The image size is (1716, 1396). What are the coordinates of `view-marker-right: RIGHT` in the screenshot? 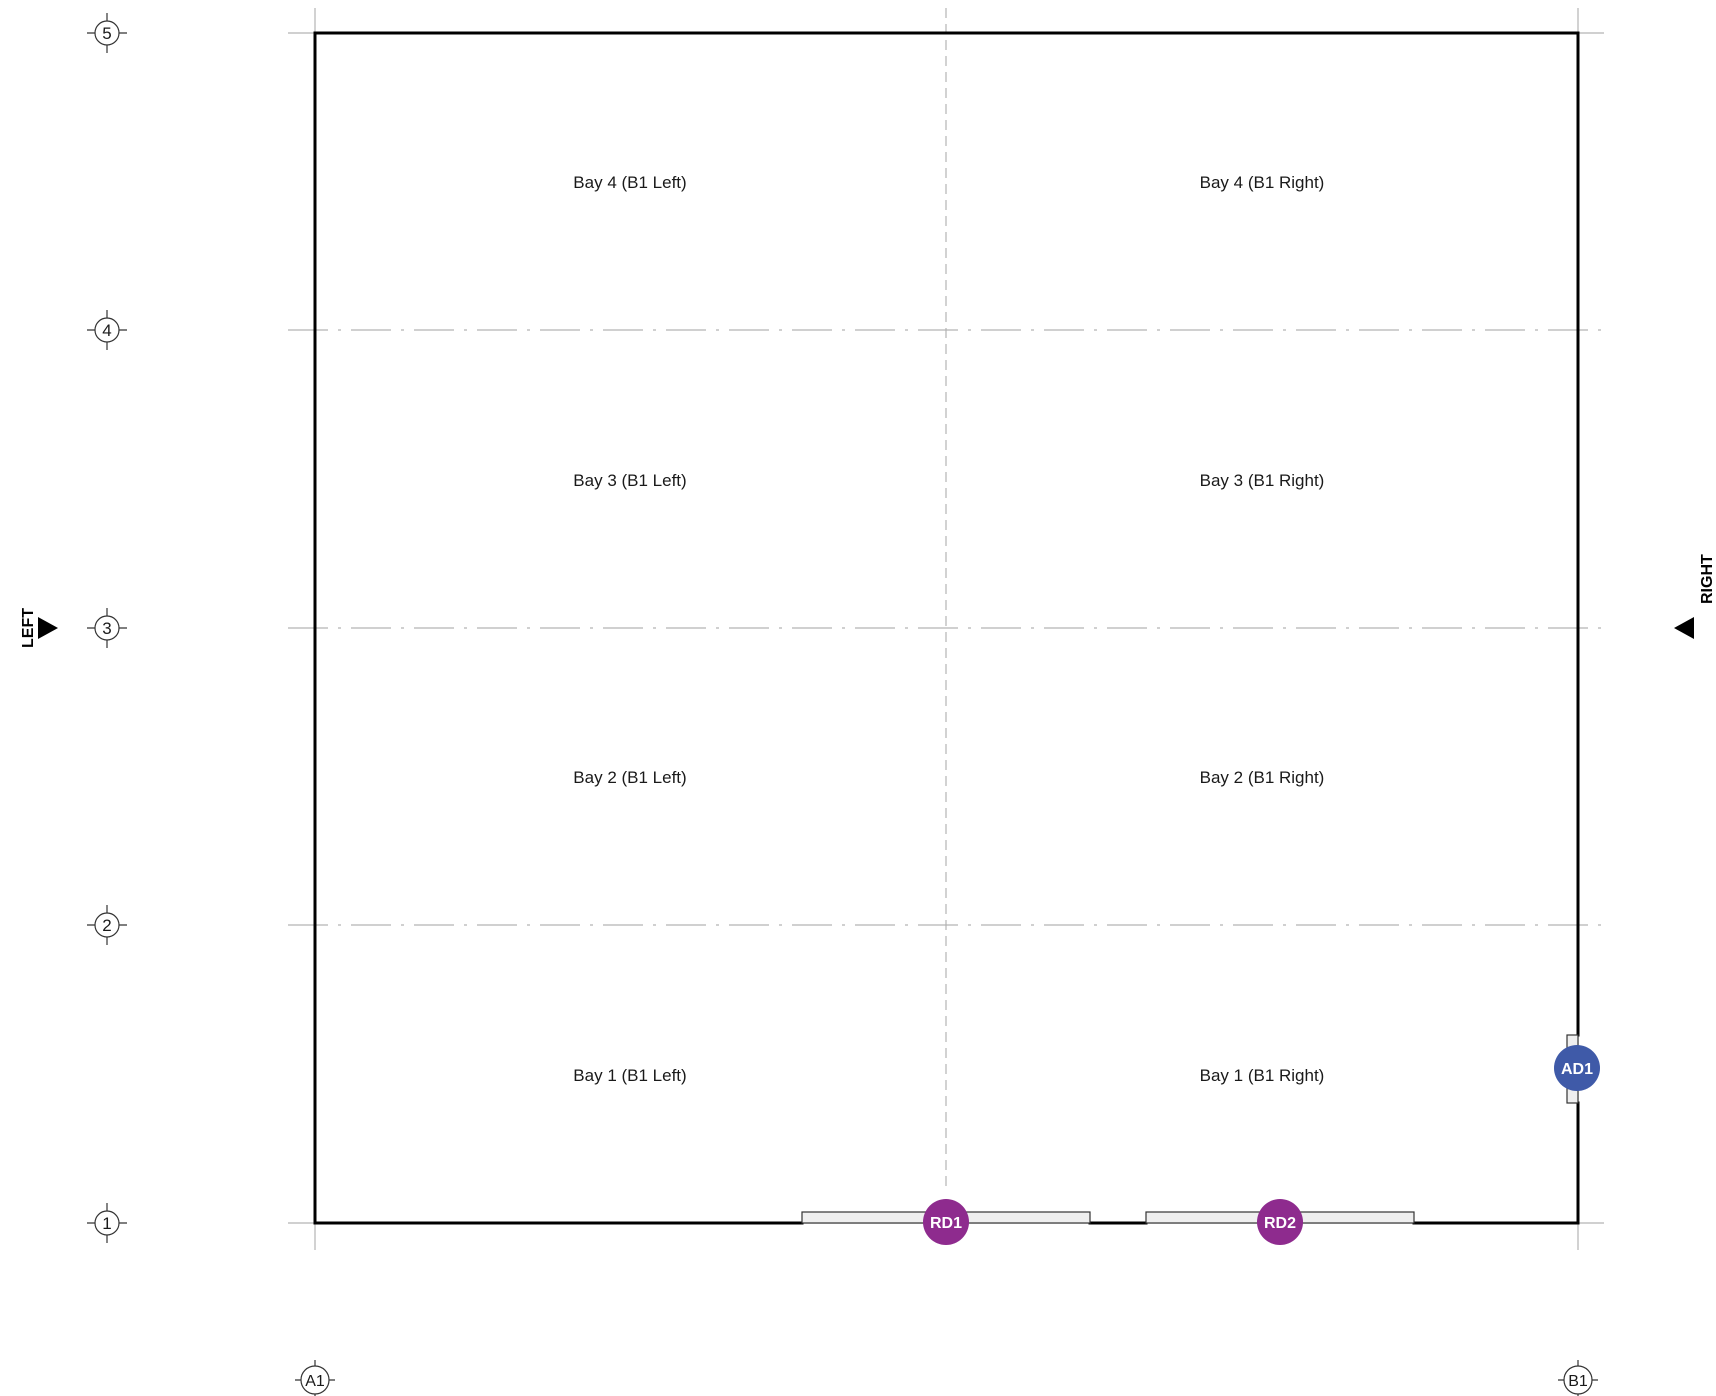 It's located at (1695, 596).